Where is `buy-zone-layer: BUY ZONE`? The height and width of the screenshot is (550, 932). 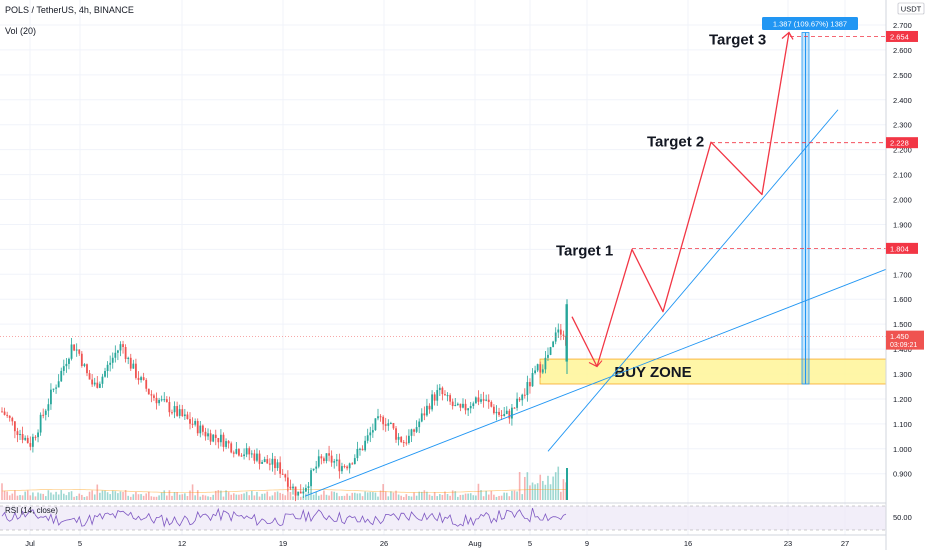 buy-zone-layer: BUY ZONE is located at coordinates (713, 371).